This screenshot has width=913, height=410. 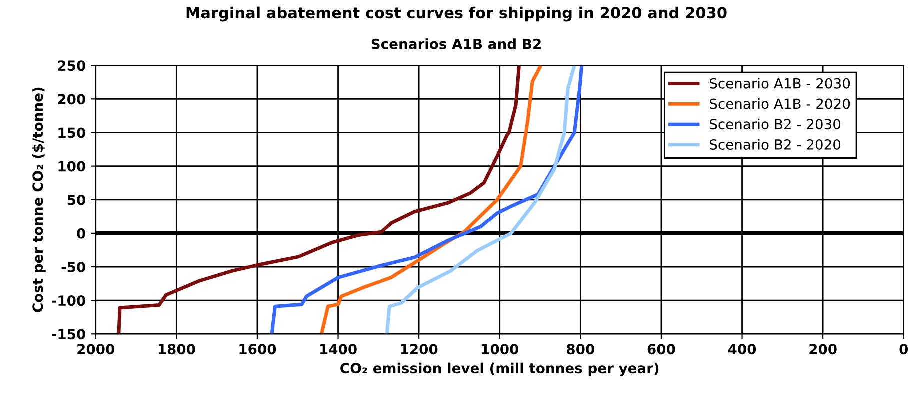 What do you see at coordinates (780, 83) in the screenshot?
I see `legend-label: Scenario A1B - 2030` at bounding box center [780, 83].